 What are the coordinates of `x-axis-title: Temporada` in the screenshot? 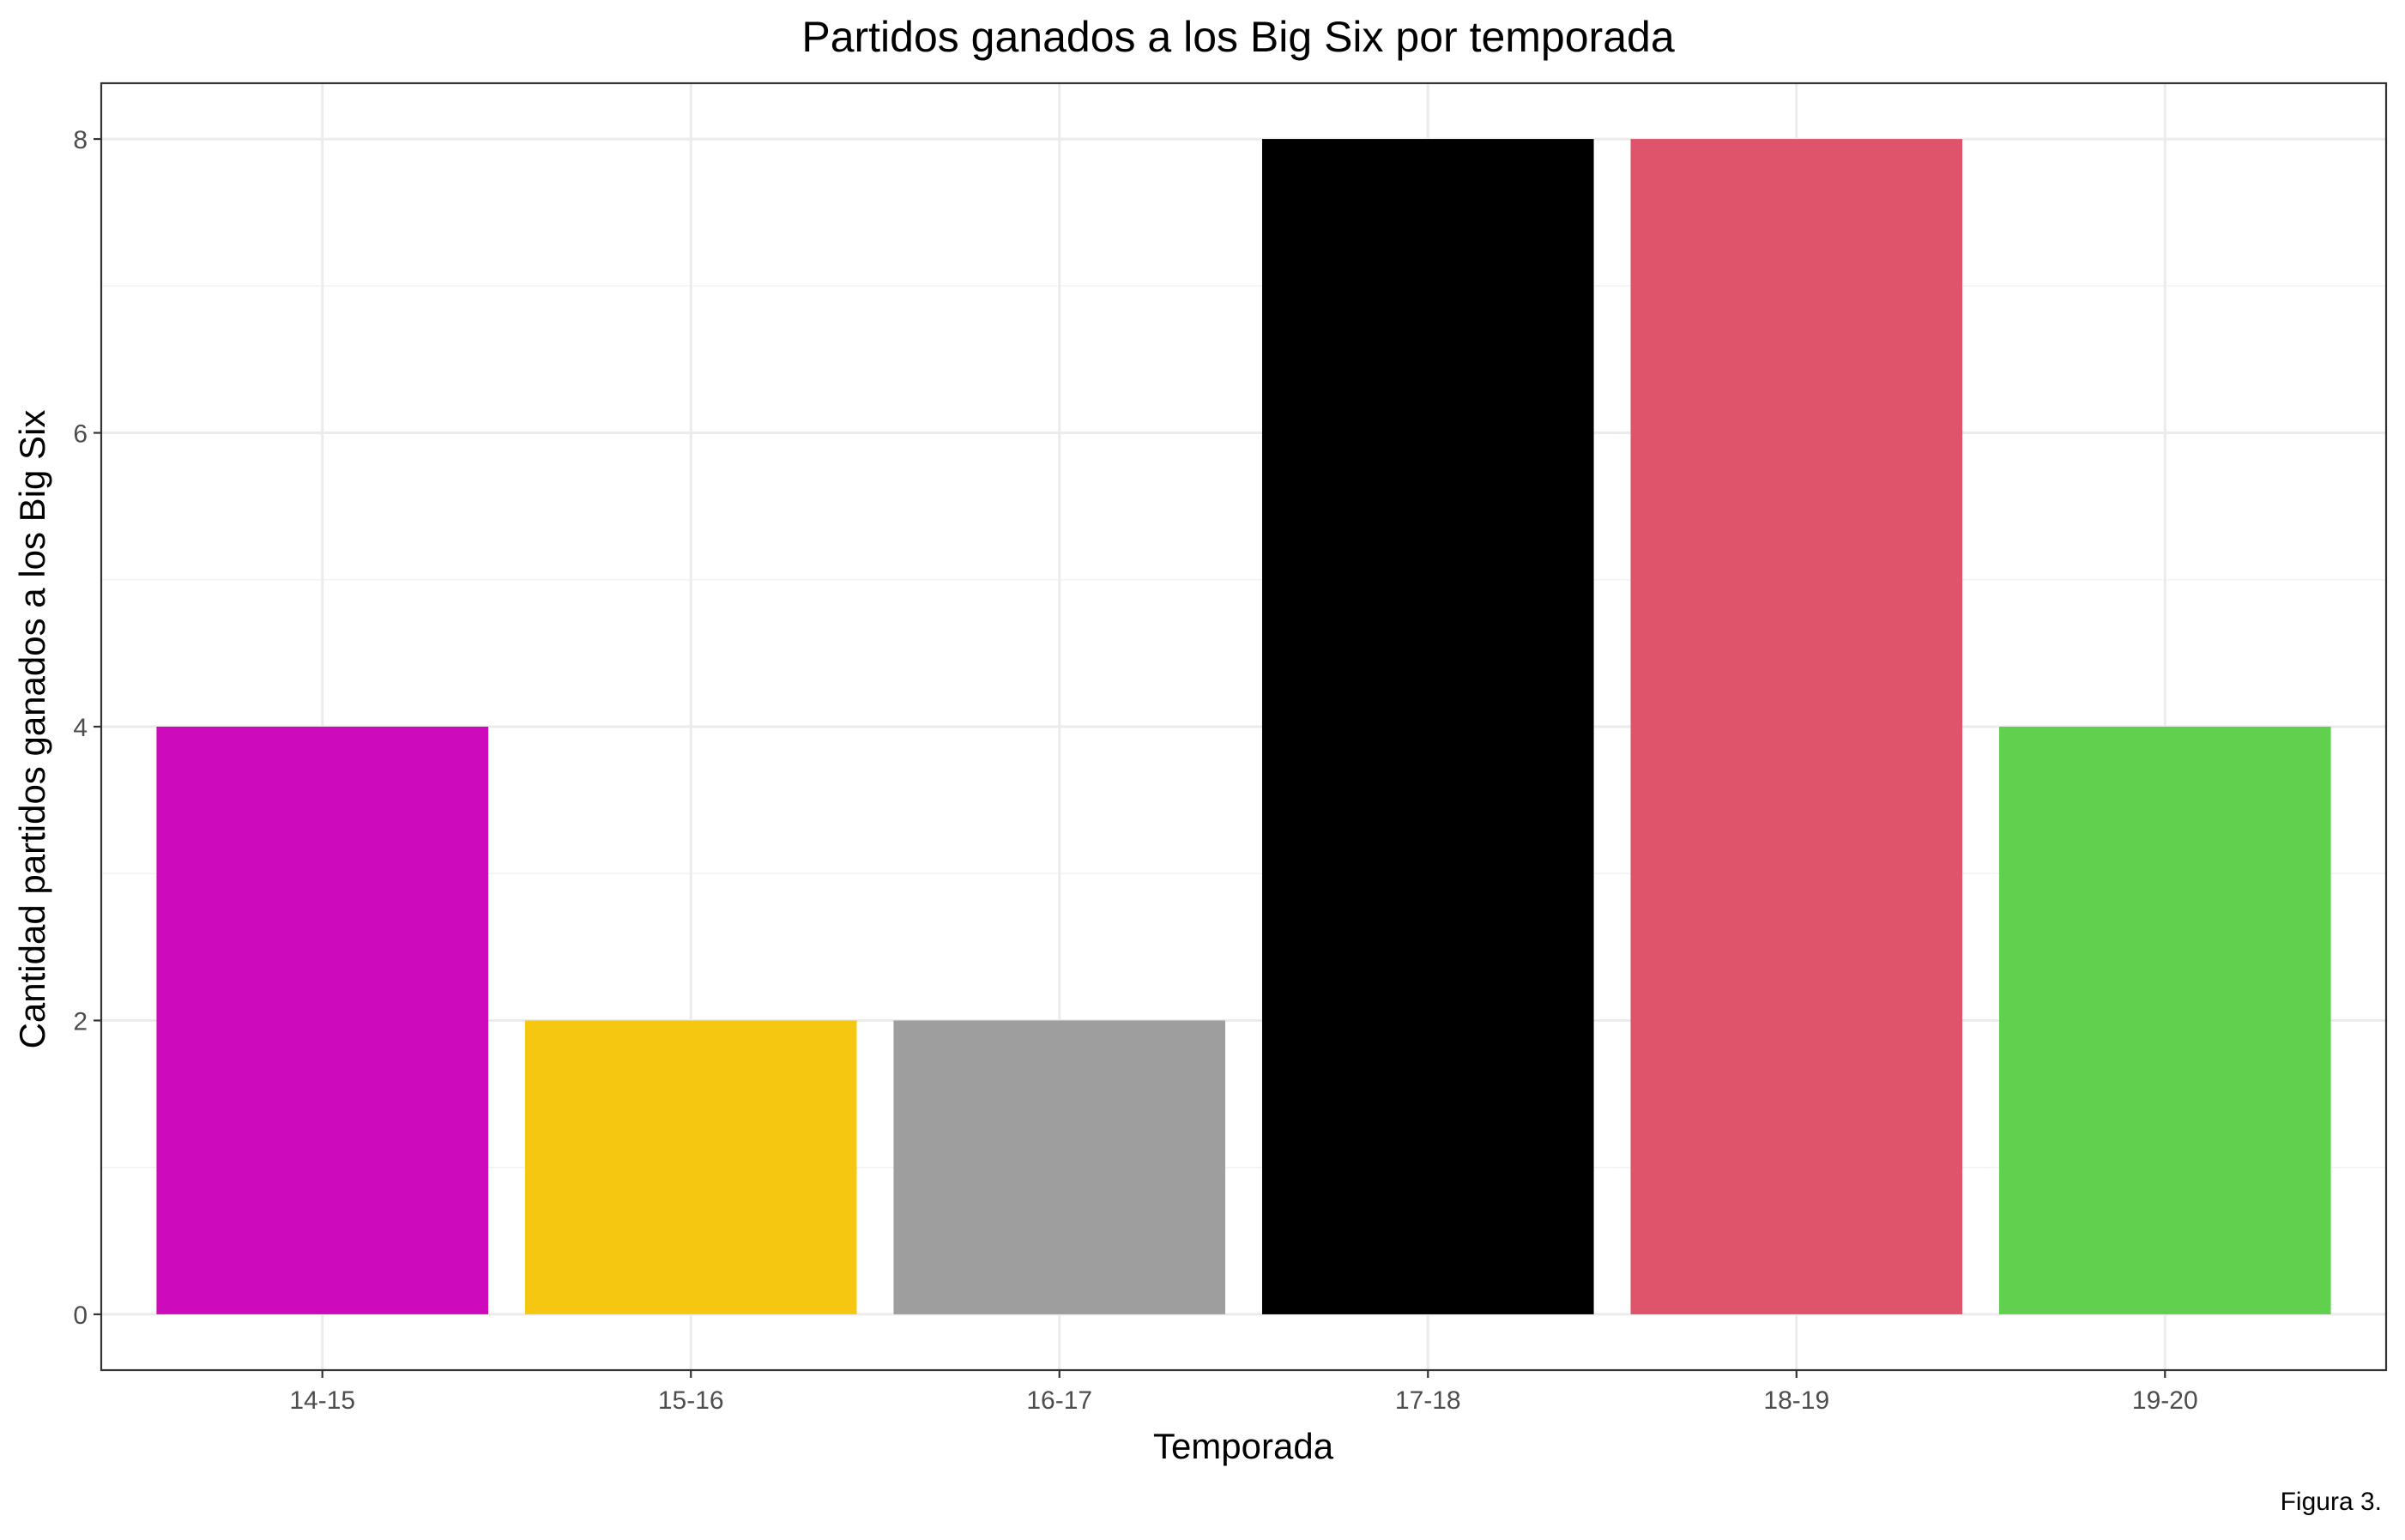 It's located at (1243, 1446).